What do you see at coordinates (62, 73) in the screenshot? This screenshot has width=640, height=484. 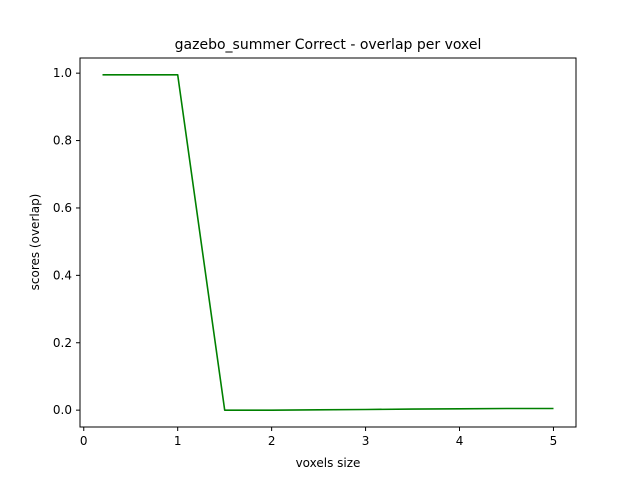 I see `y-tick-label: 1.0` at bounding box center [62, 73].